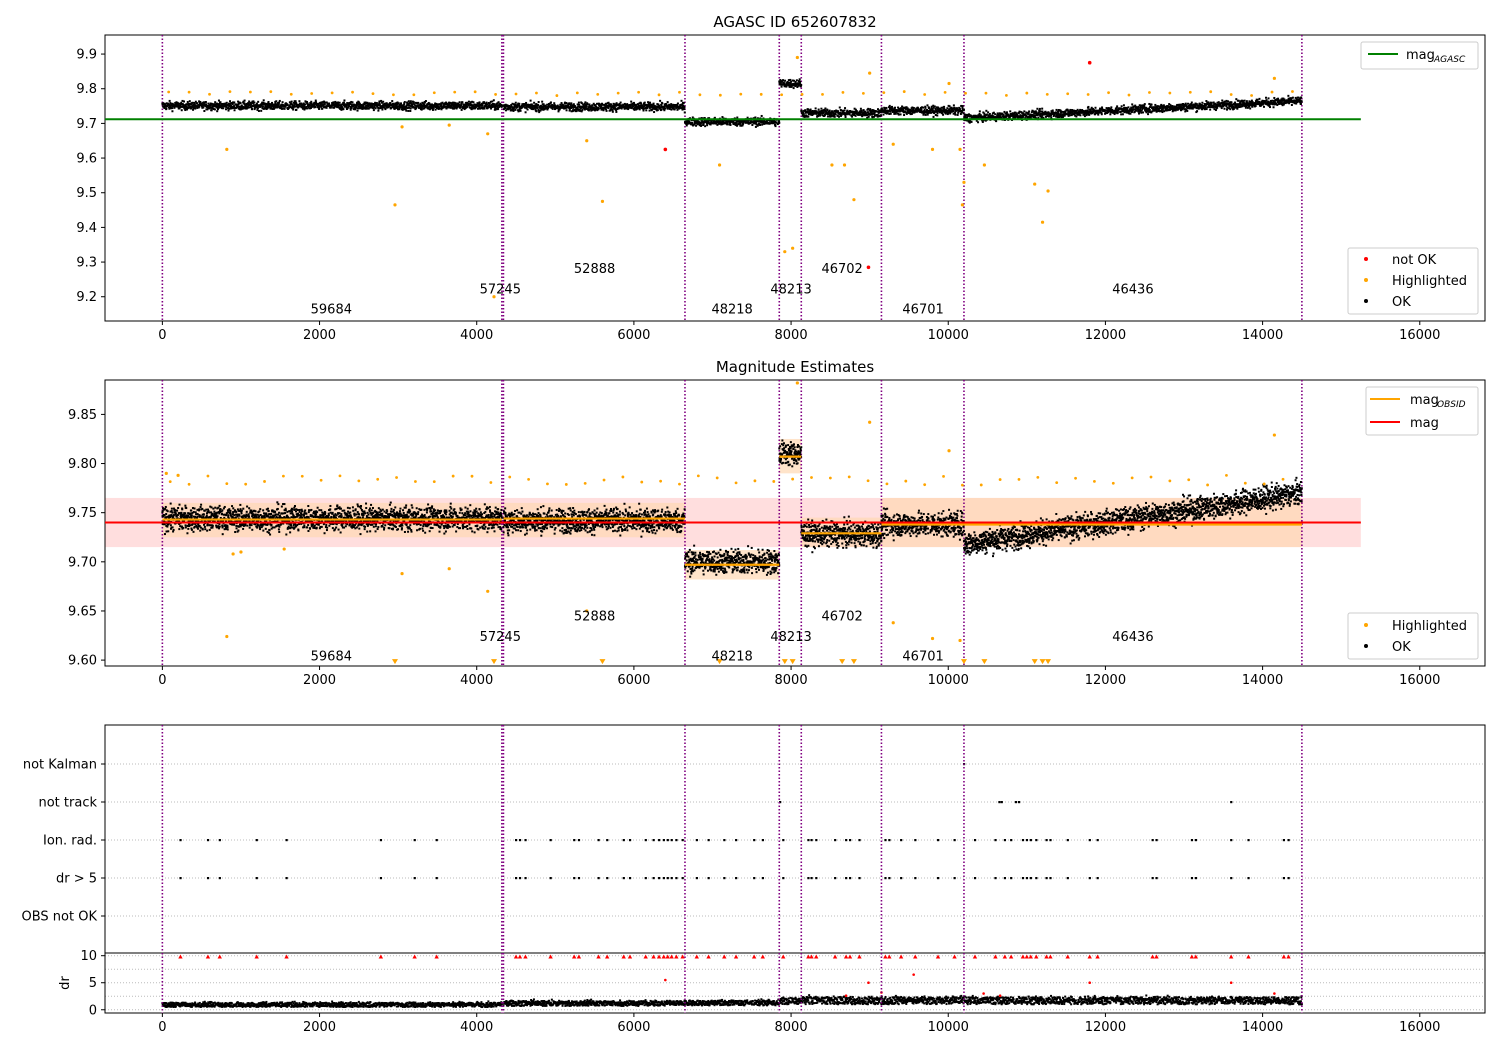 The image size is (1500, 1054). What do you see at coordinates (1262, 335) in the screenshot?
I see `x-tick-label: 14000` at bounding box center [1262, 335].